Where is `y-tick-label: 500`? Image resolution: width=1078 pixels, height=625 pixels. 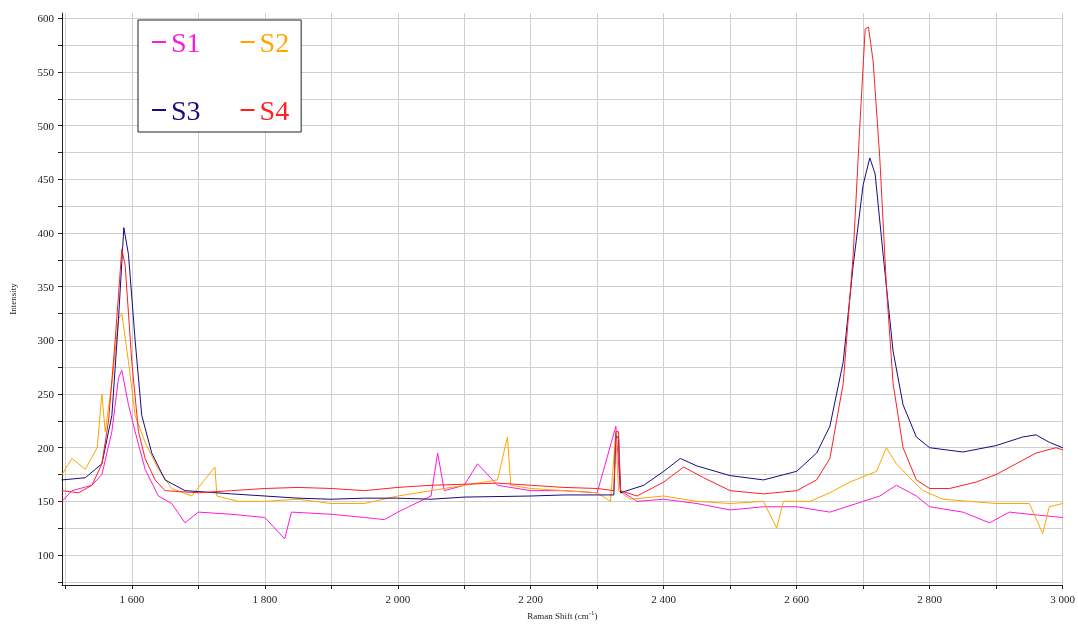
y-tick-label: 500 is located at coordinates (46, 125).